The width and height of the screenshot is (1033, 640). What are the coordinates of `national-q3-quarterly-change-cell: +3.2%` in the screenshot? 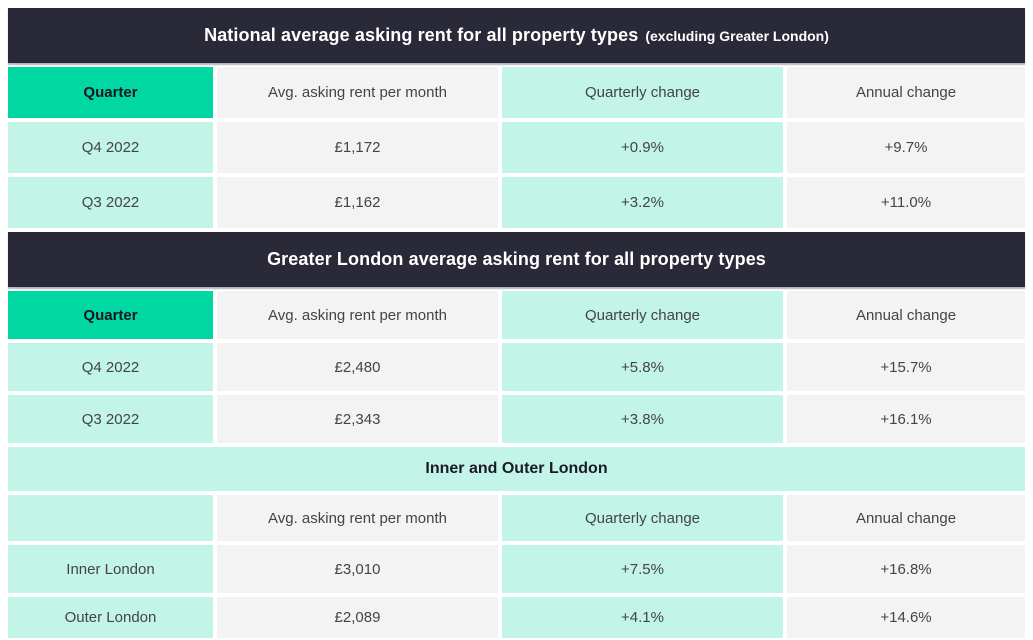 It's located at (642, 202).